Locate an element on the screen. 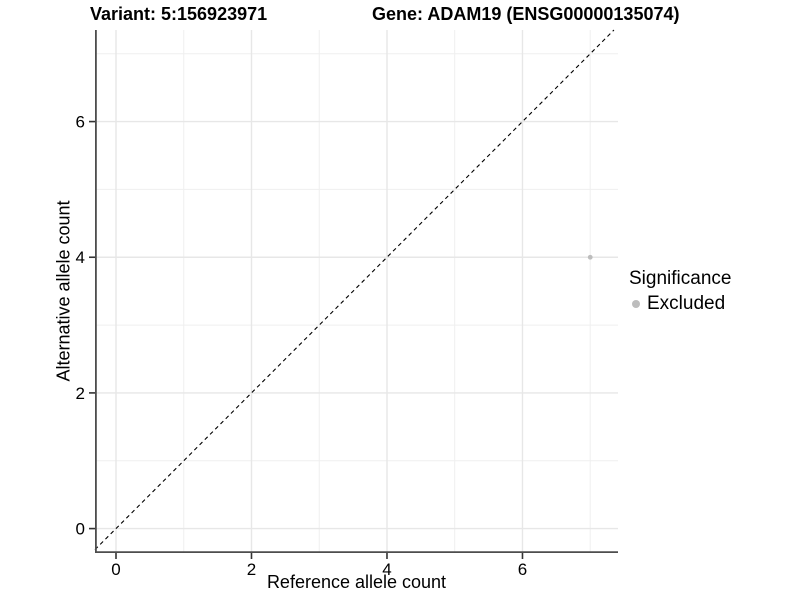 This screenshot has height=600, width=800. x-tick-label: 6 is located at coordinates (522, 569).